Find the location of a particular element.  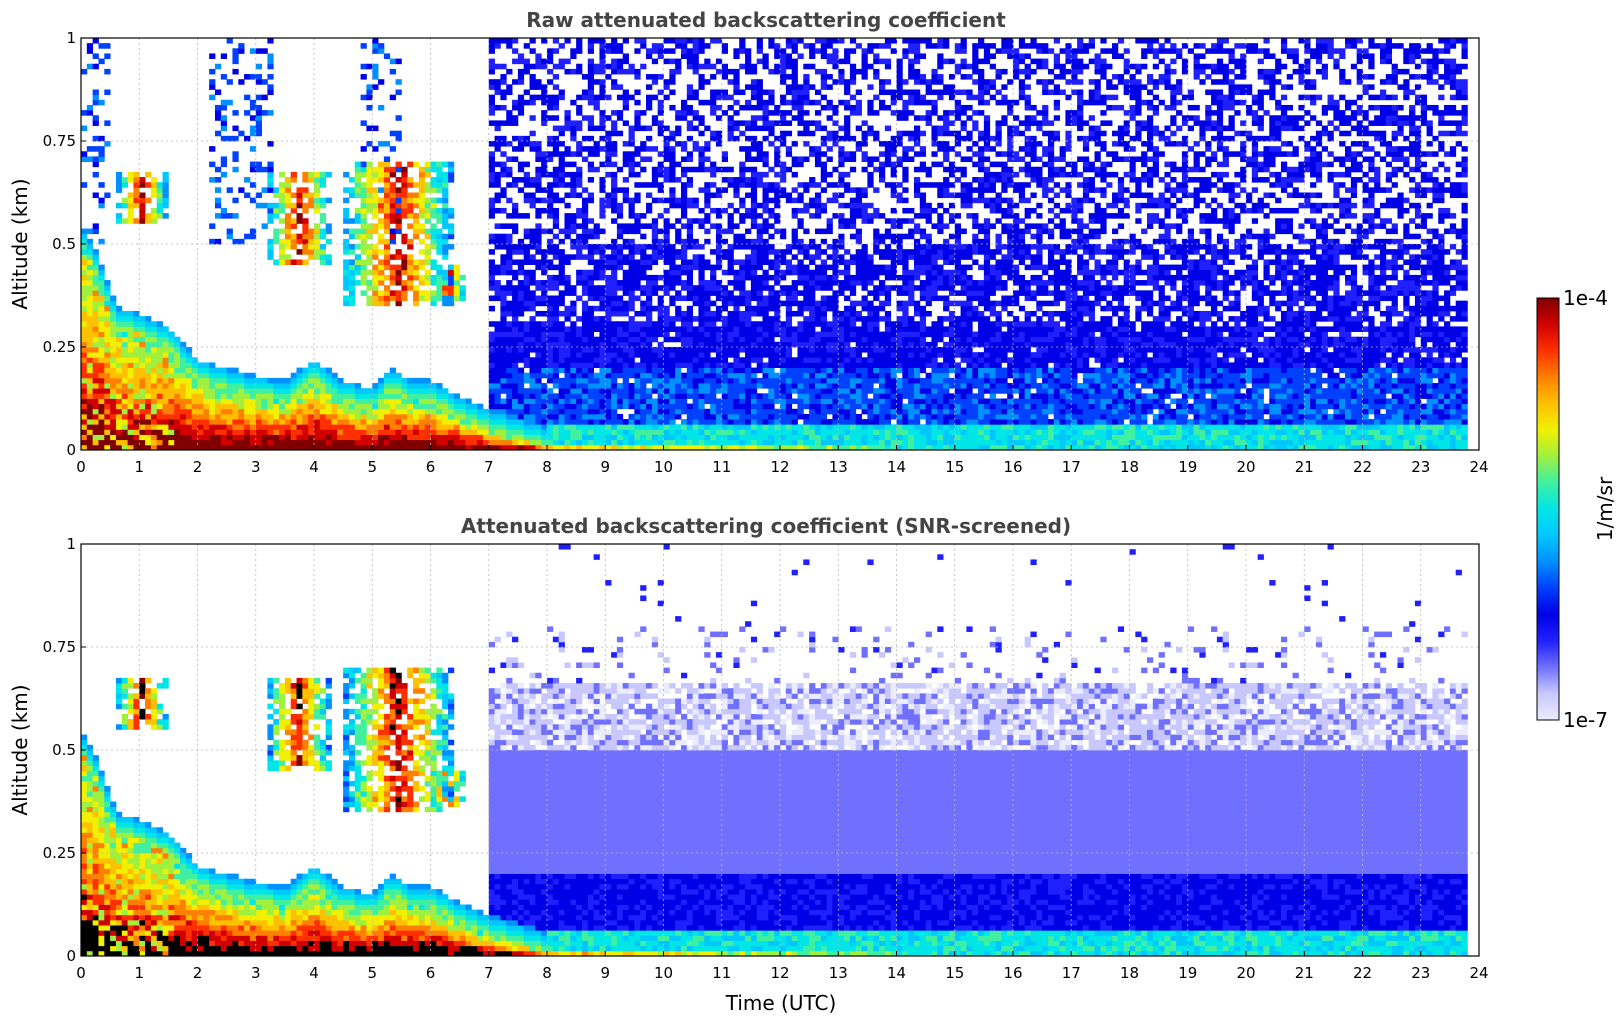

bottom-x-ticks: 0 1 2 3 4 5 6 7 8 9 10 11 12 13 14 15 16 17 18 19 20 21 22 23 24 is located at coordinates (782, 966).